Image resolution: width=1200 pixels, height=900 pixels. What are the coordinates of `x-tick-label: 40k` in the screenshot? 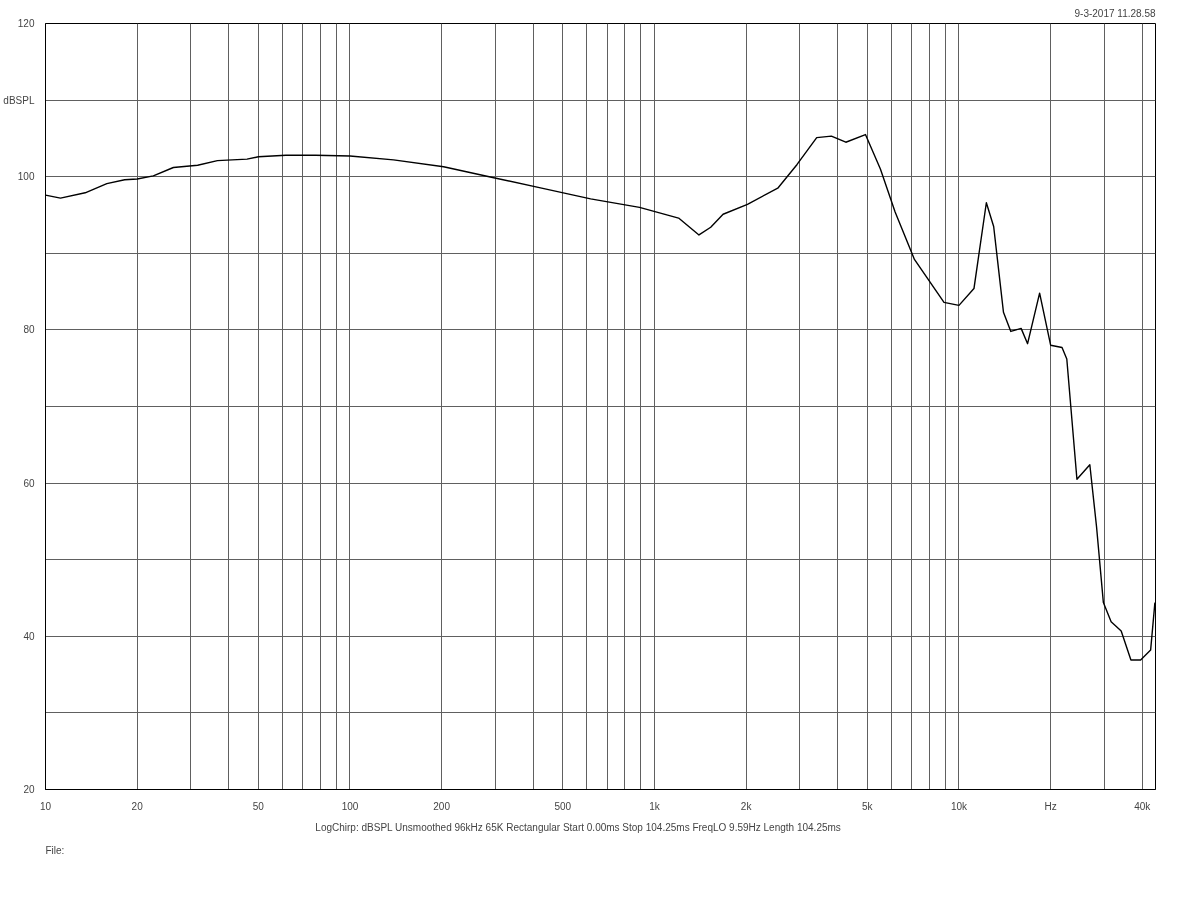 It's located at (1143, 806).